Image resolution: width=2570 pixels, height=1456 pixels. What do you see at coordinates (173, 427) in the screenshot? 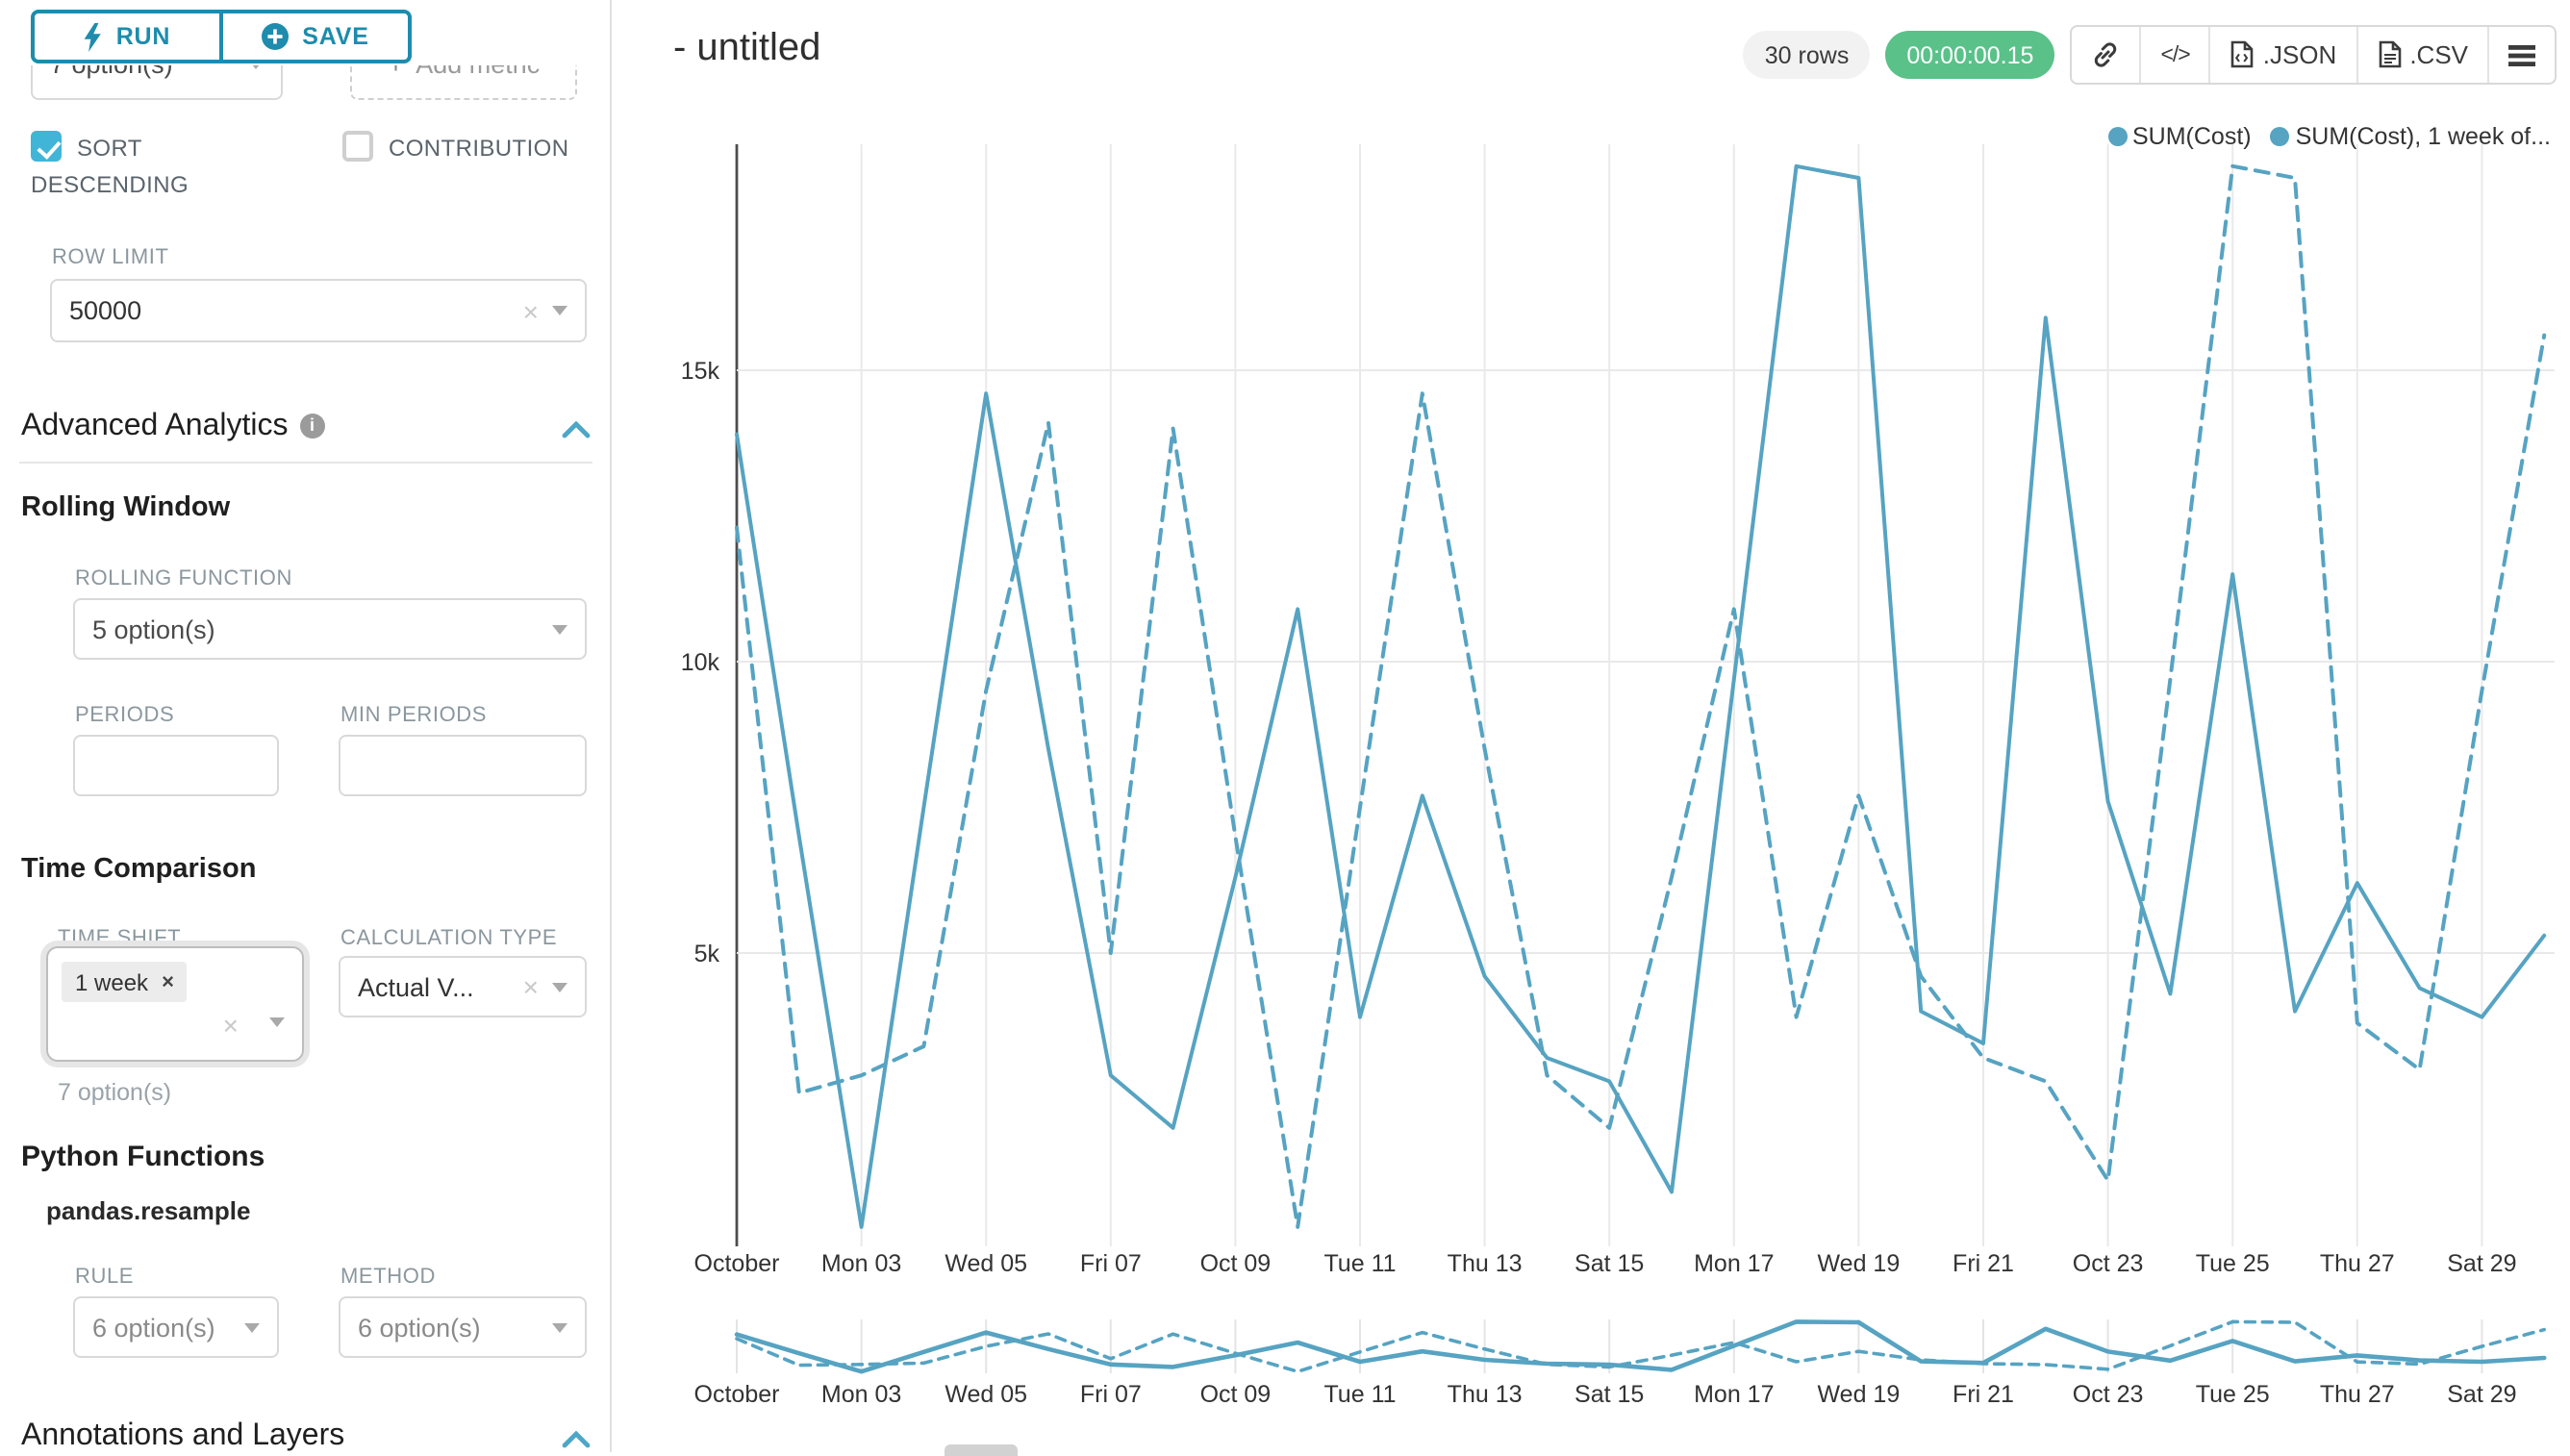
I see `advanced-analytics-header: Advanced Analytics i` at bounding box center [173, 427].